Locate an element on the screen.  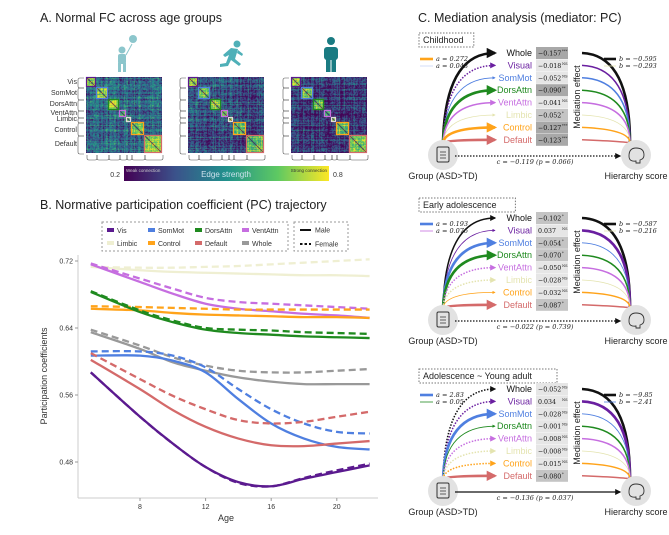
b-path-control is located at coordinates (606, 471).